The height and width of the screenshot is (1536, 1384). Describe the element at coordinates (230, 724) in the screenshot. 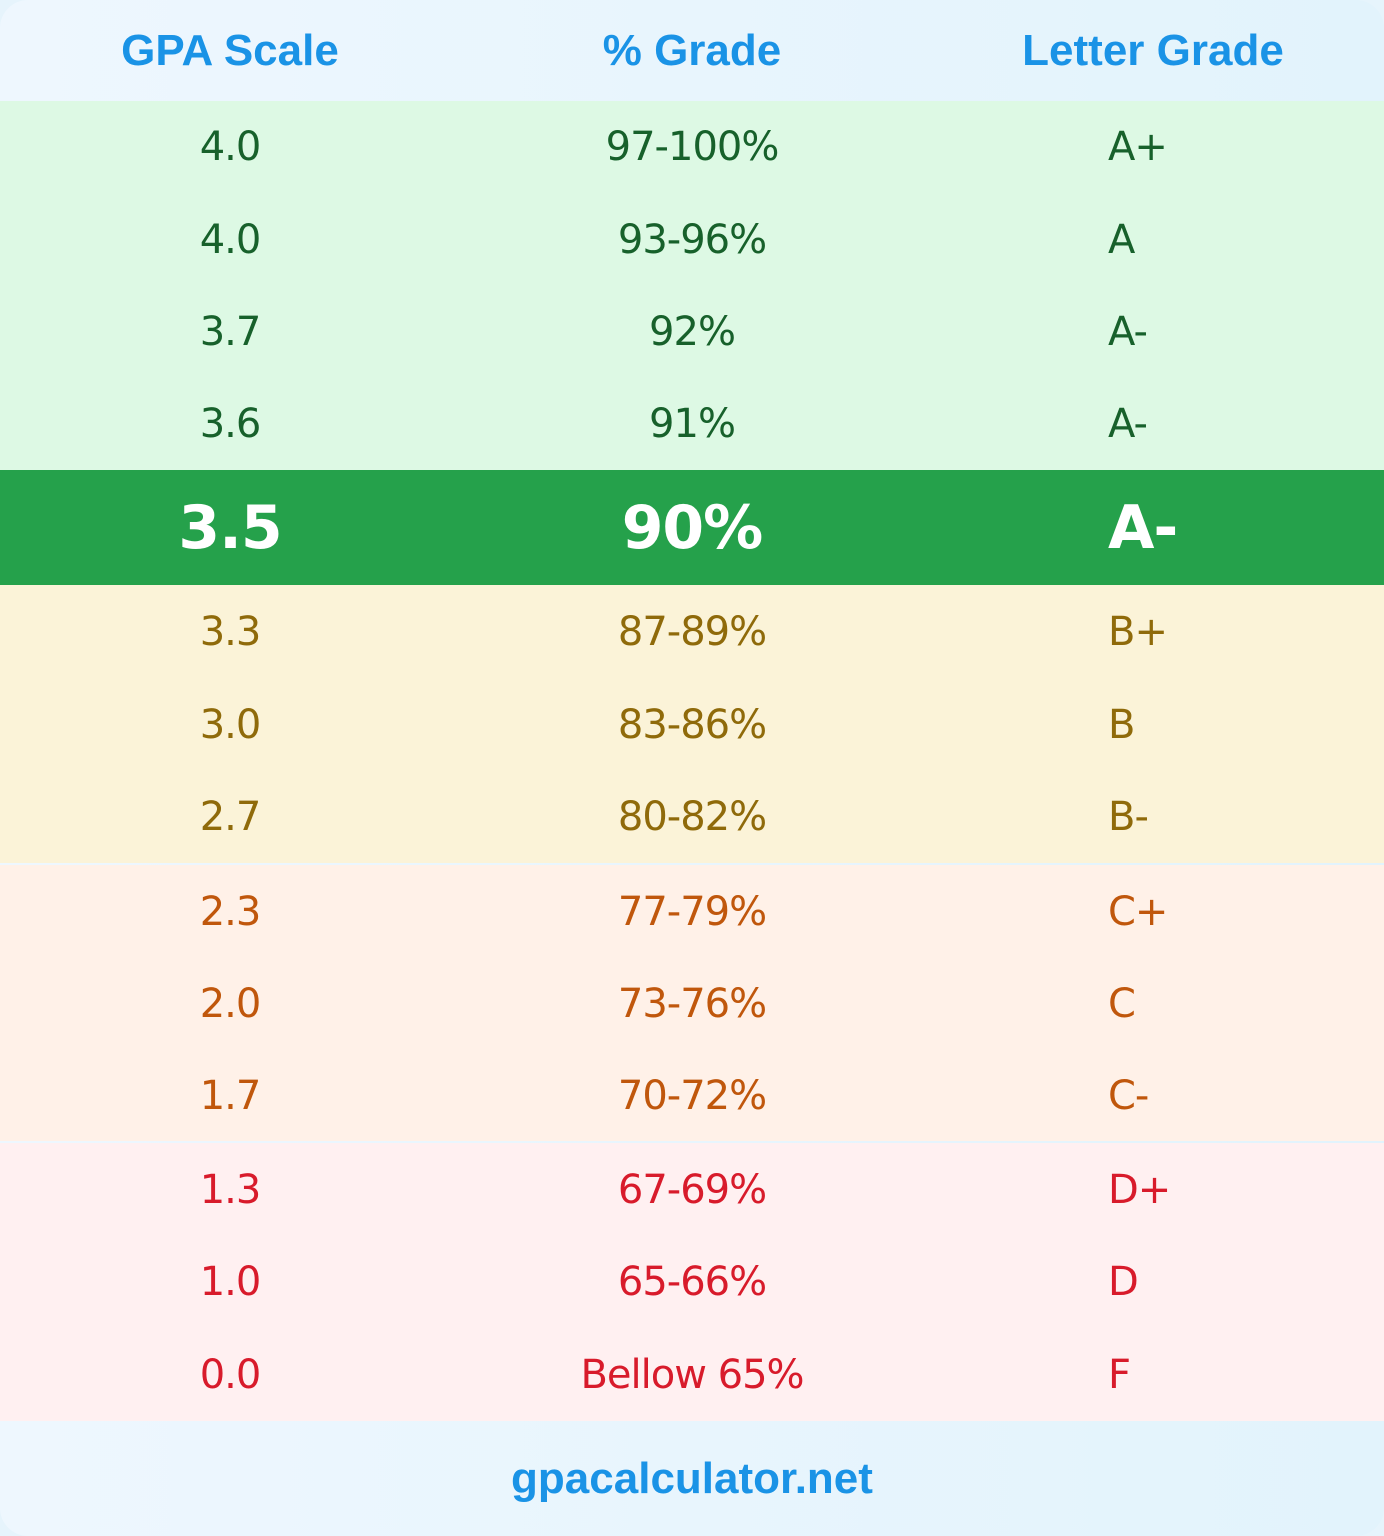

I see `gpa-cell: 3.0` at that location.